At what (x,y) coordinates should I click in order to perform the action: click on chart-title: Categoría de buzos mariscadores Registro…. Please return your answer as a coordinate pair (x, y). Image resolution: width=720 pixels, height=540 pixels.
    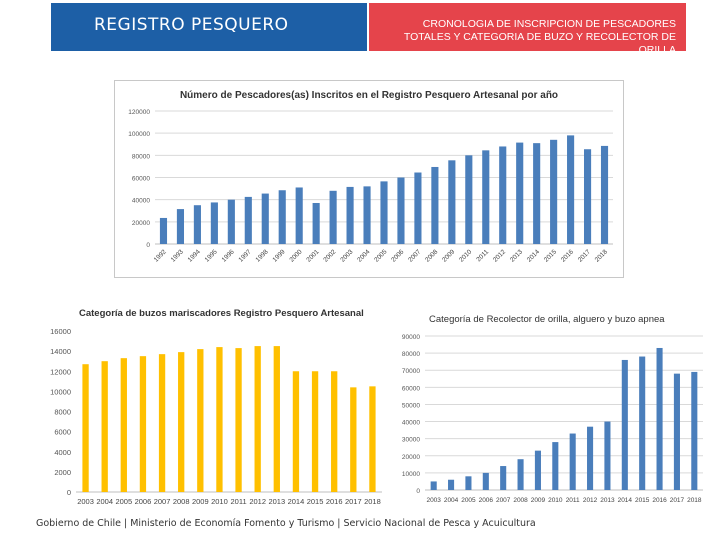
    Looking at the image, I should click on (221, 313).